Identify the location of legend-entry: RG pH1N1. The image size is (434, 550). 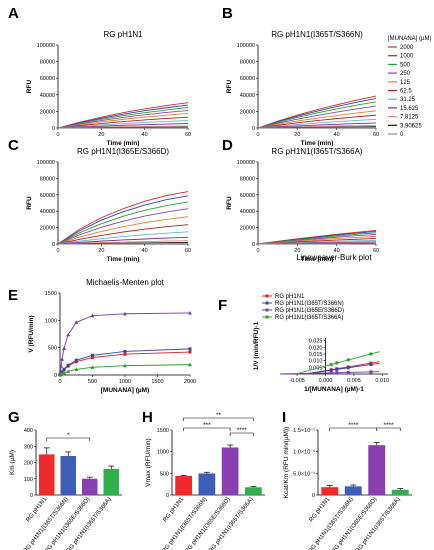
(290, 297).